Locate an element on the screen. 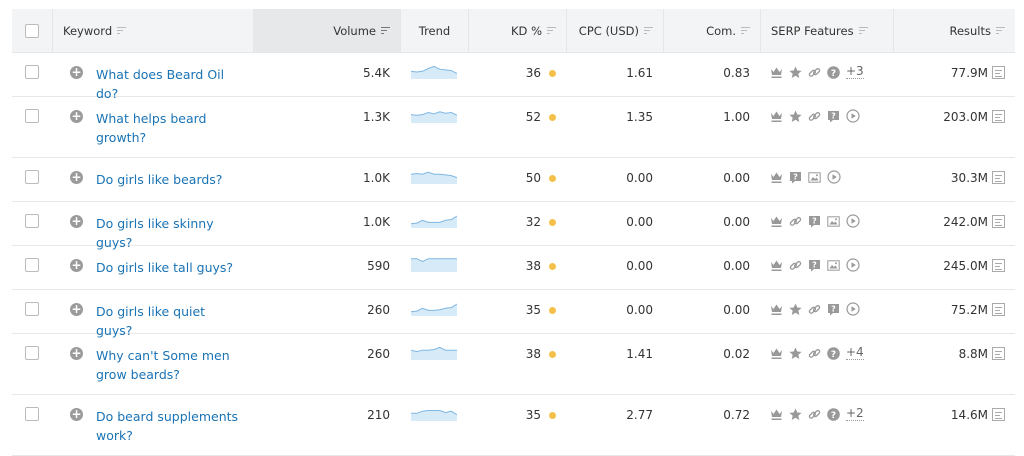 The width and height of the screenshot is (1024, 456). results-cell: 75.2M is located at coordinates (954, 311).